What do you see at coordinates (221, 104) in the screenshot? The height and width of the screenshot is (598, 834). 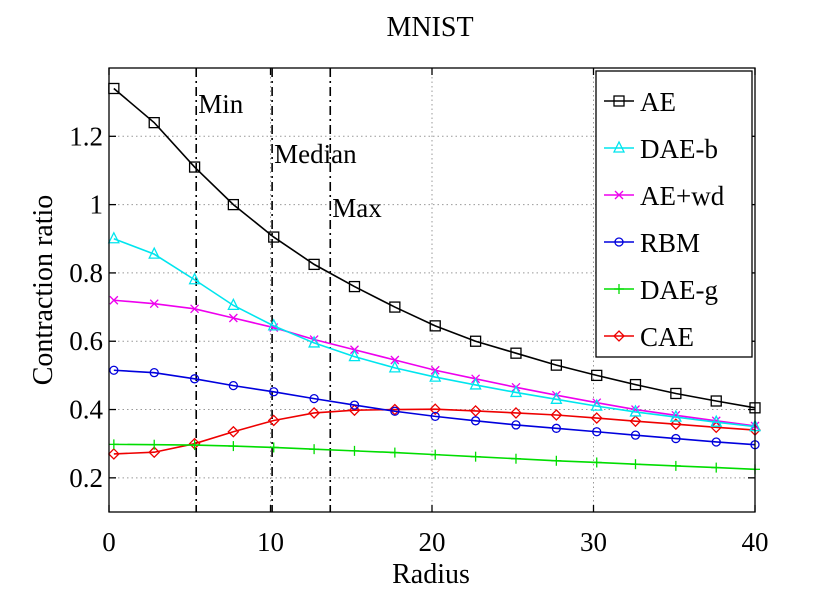 I see `annotation-min: Min` at bounding box center [221, 104].